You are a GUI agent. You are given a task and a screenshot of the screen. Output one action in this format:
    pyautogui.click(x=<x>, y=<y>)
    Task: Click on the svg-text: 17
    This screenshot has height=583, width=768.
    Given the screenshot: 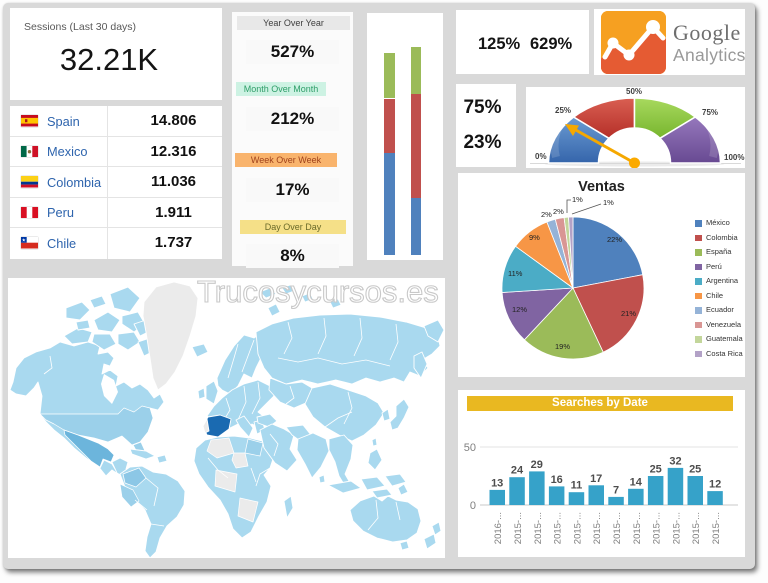 What is the action you would take?
    pyautogui.click(x=596, y=479)
    